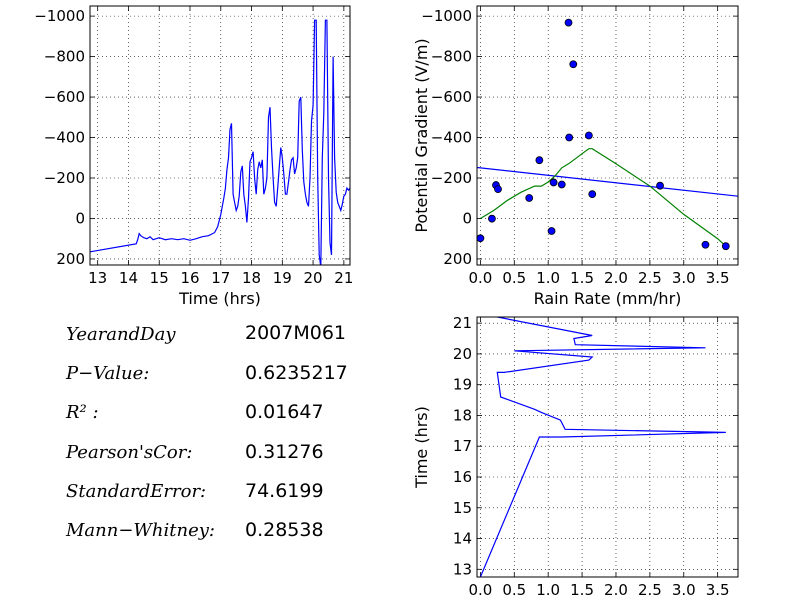  Describe the element at coordinates (462, 539) in the screenshot. I see `y-tick-label: 14` at that location.